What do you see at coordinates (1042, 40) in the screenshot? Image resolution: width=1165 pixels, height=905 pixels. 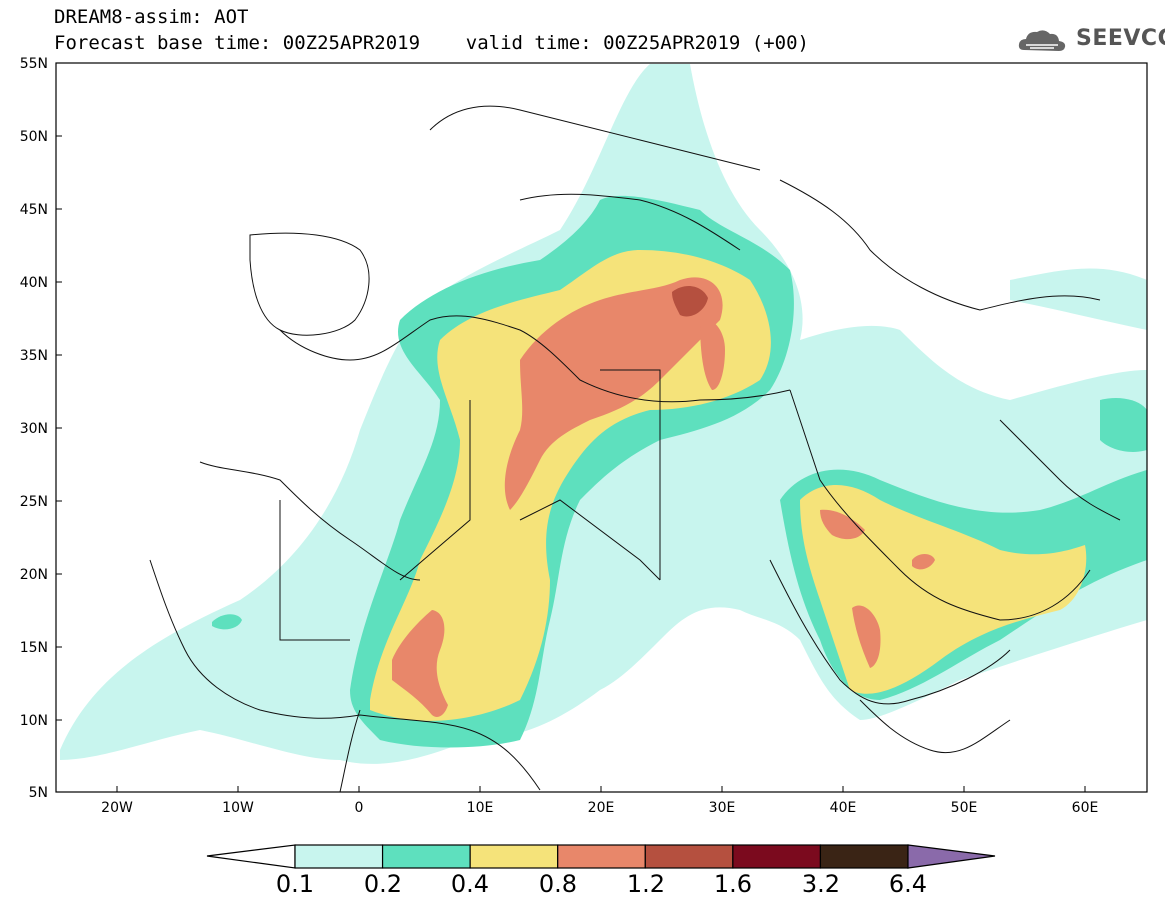 I see `cloud-icon` at bounding box center [1042, 40].